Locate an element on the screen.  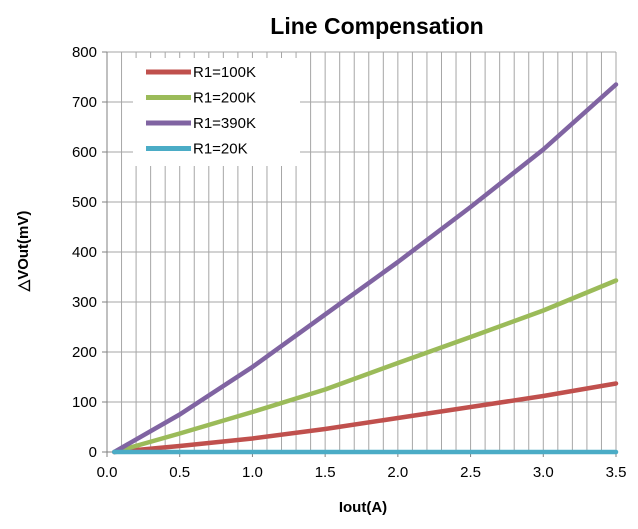
legend-label: R1=20K is located at coordinates (220, 149).